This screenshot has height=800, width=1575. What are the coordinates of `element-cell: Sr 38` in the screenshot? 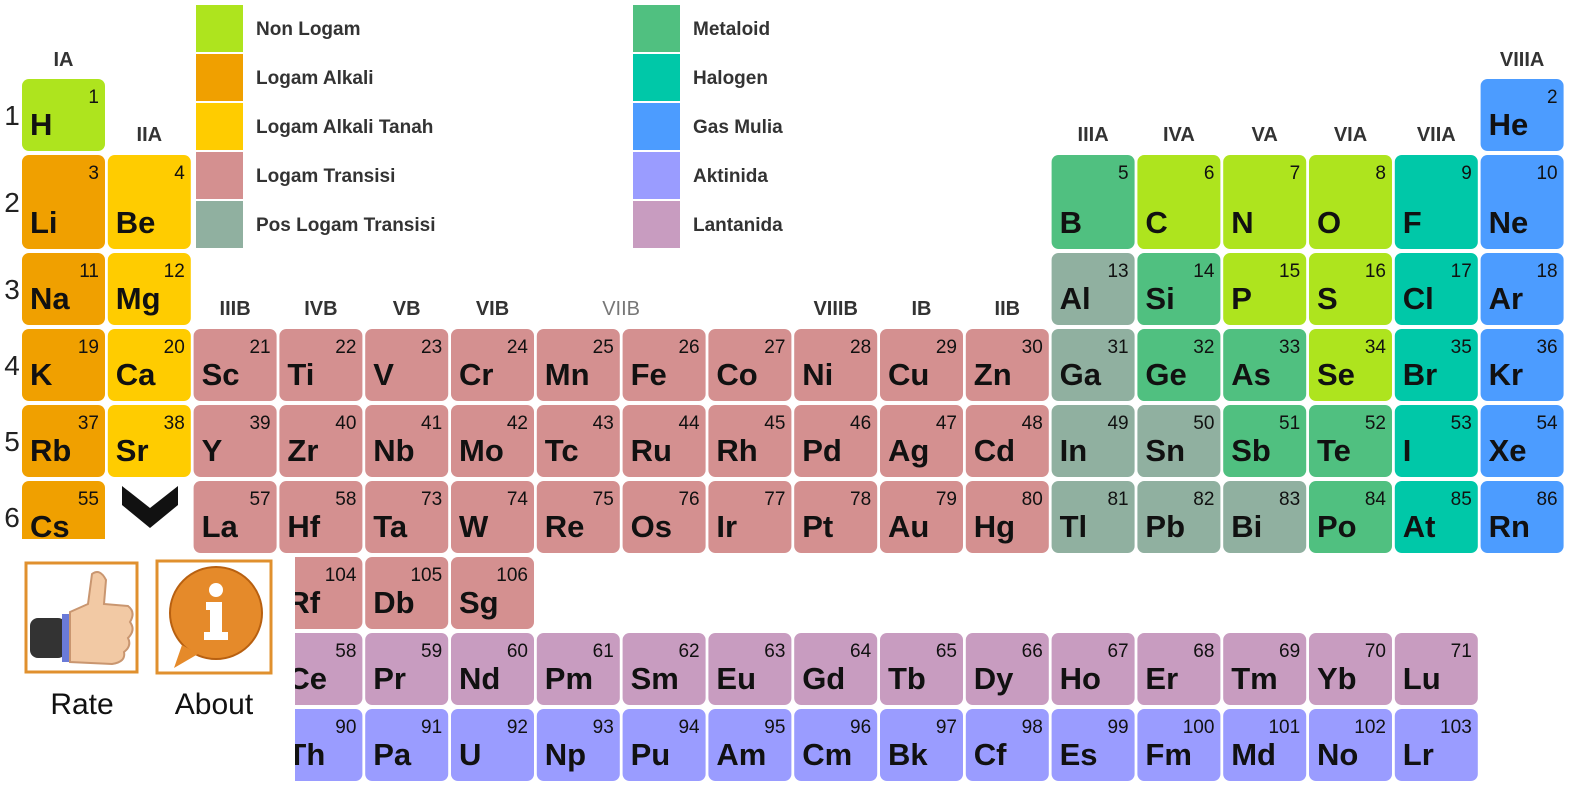 It's located at (149, 441).